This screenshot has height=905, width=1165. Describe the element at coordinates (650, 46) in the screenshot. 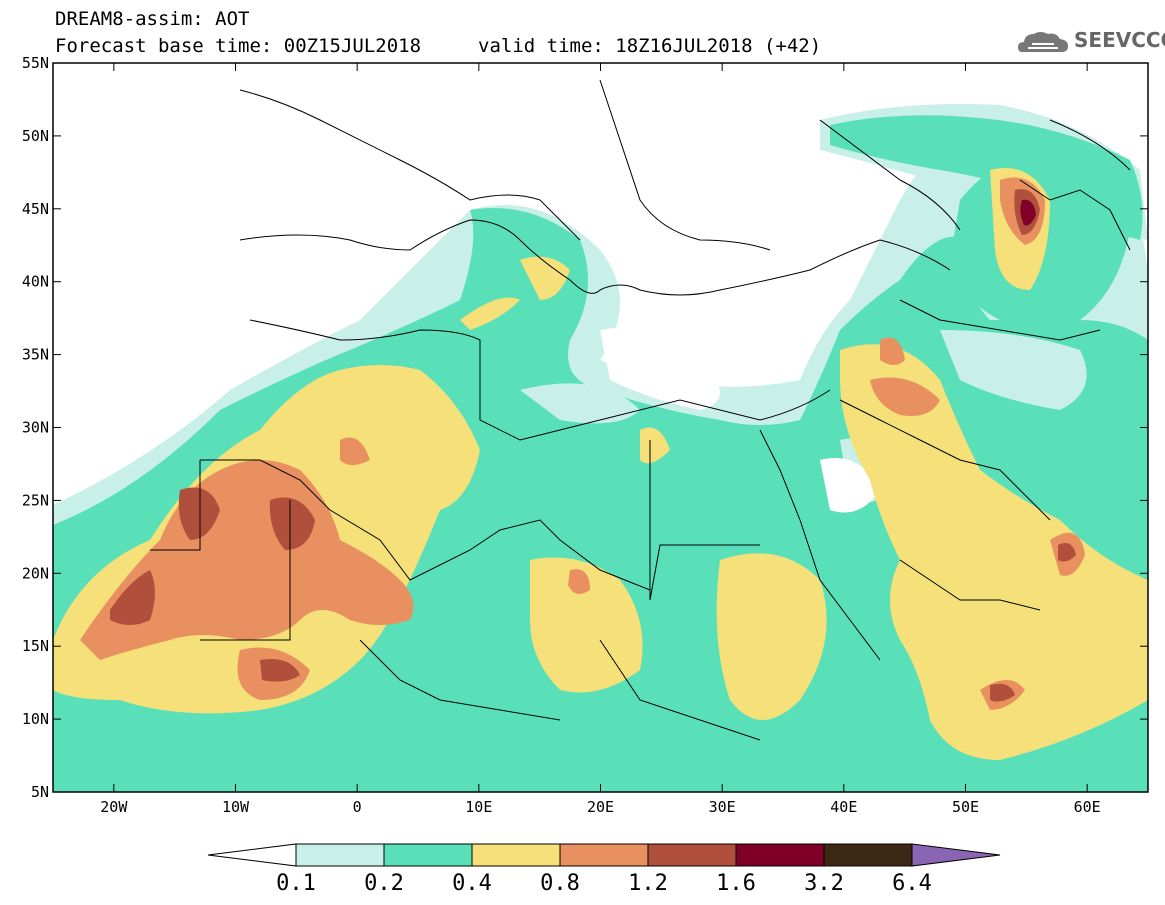

I see `valid-time: valid time: 18Z16JUL2018 (+42)` at that location.